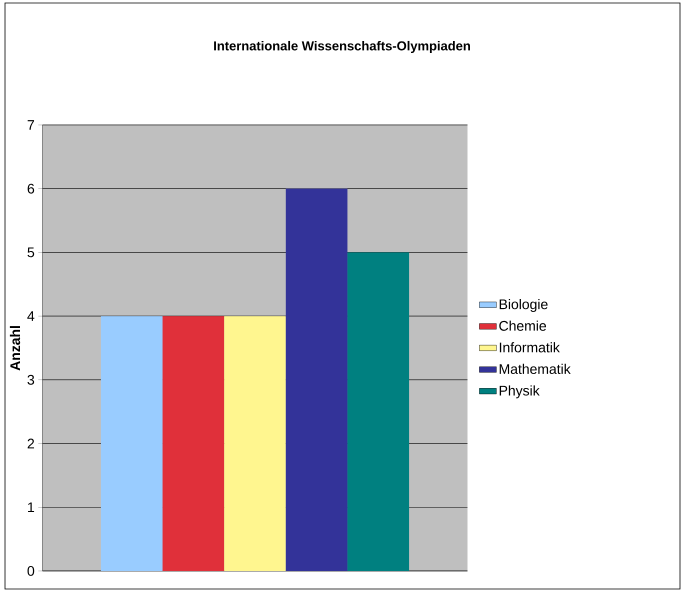 The height and width of the screenshot is (592, 685). What do you see at coordinates (31, 571) in the screenshot?
I see `y-tick-label: 0` at bounding box center [31, 571].